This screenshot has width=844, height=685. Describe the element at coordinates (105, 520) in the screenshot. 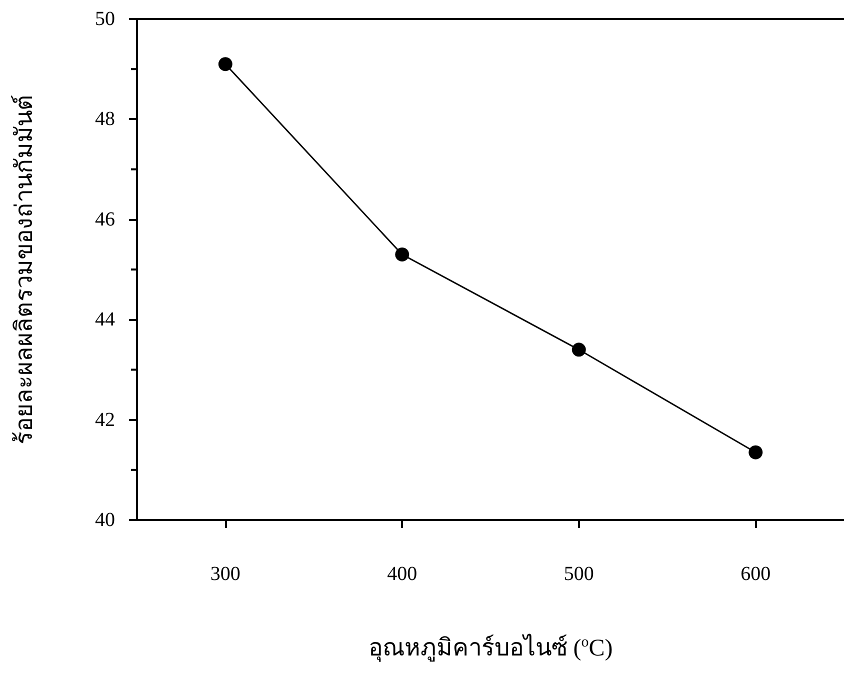

I see `y-tick-label: 40` at that location.